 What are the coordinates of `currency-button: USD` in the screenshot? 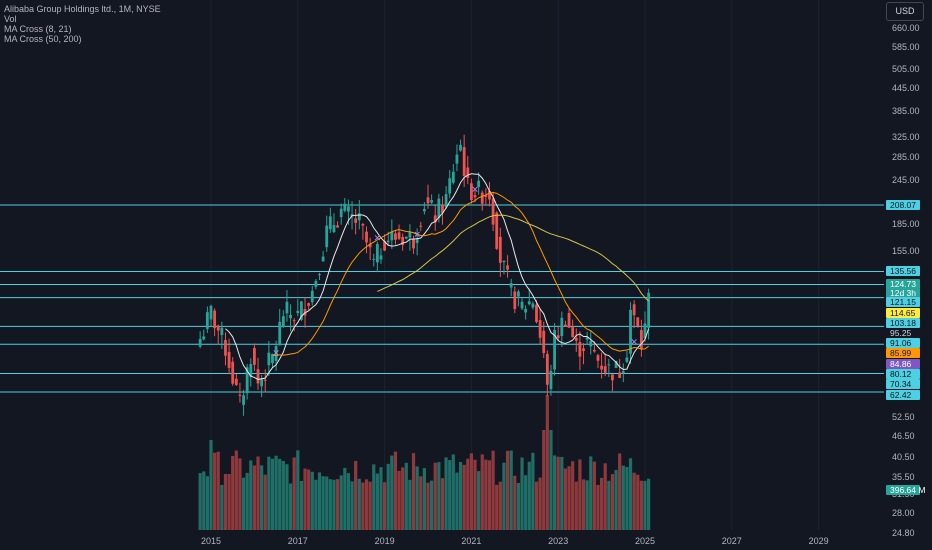 It's located at (905, 11).